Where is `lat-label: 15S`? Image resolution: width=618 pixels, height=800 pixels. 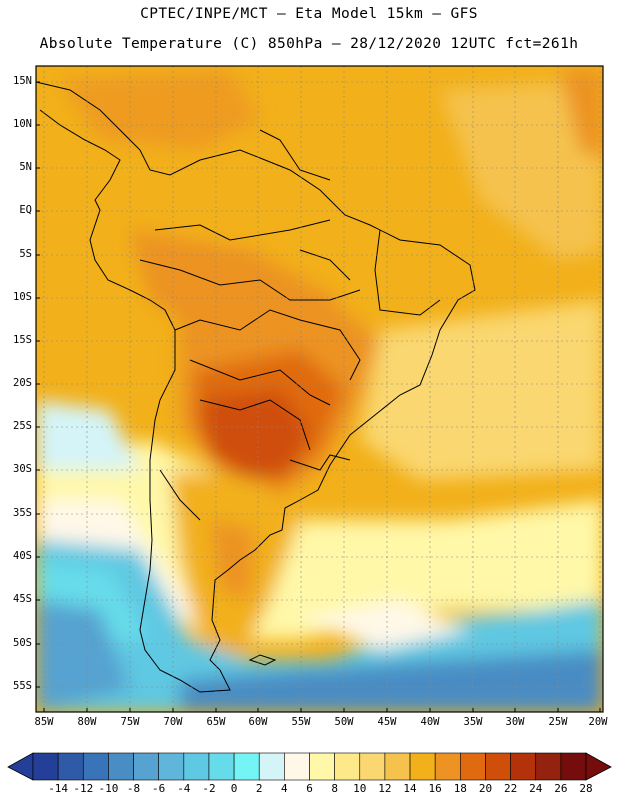
lat-label: 15S is located at coordinates (22, 340).